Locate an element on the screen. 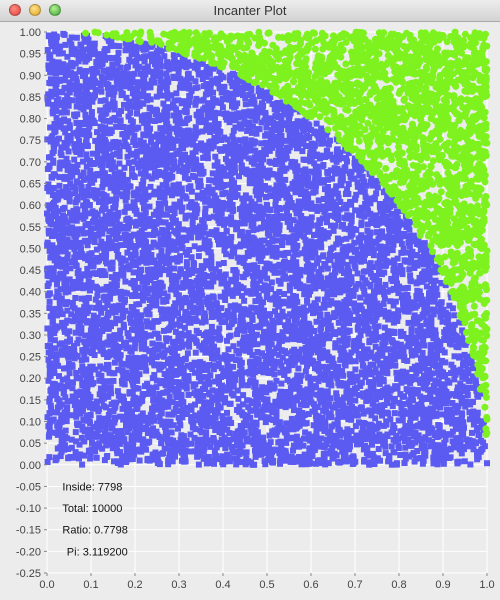 Image resolution: width=500 pixels, height=600 pixels. window-title: Incanter Plot is located at coordinates (250, 10).